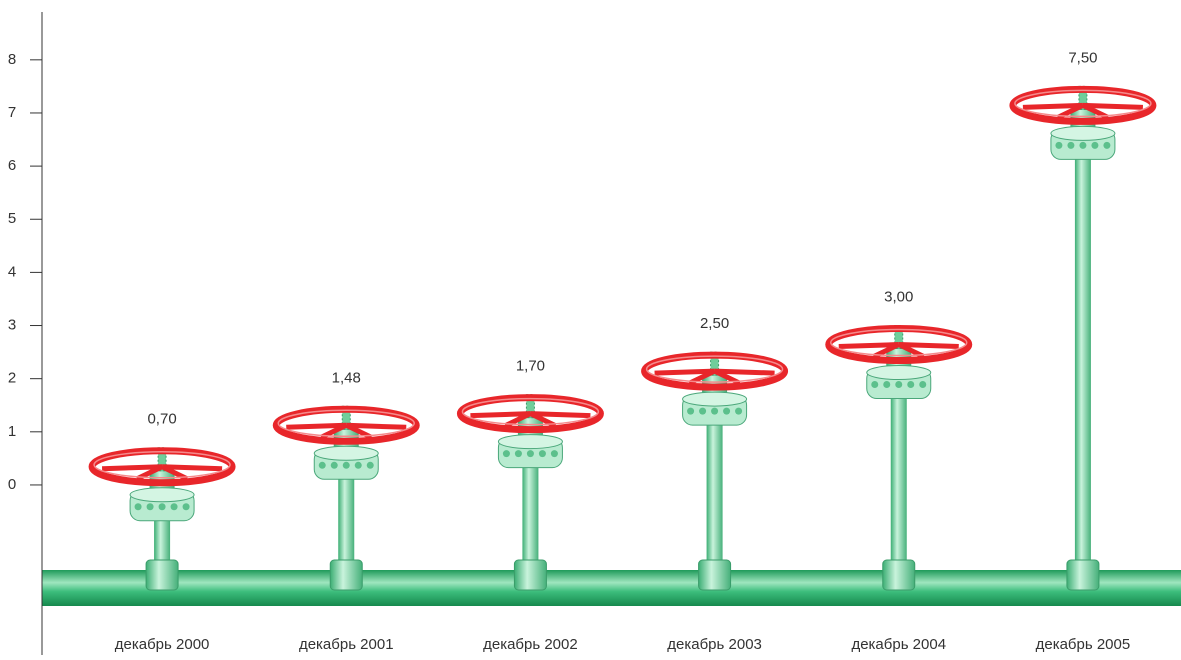 This screenshot has height=660, width=1181. I want to click on x-tick-label: декабрь 2000, so click(162, 644).